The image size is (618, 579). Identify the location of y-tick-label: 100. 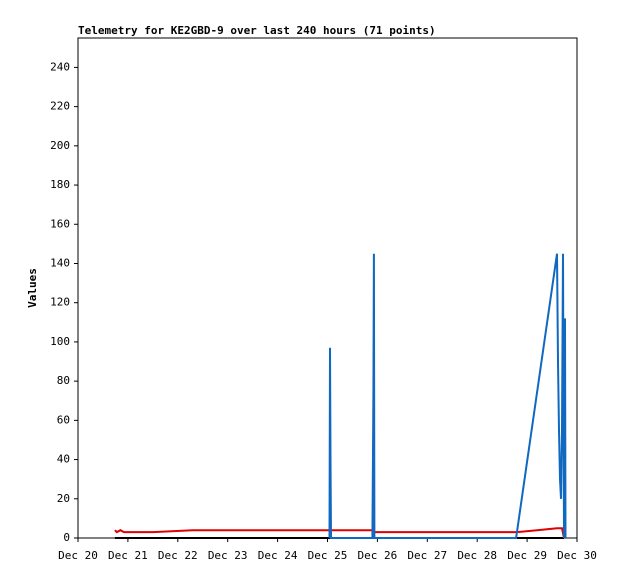
(60, 341).